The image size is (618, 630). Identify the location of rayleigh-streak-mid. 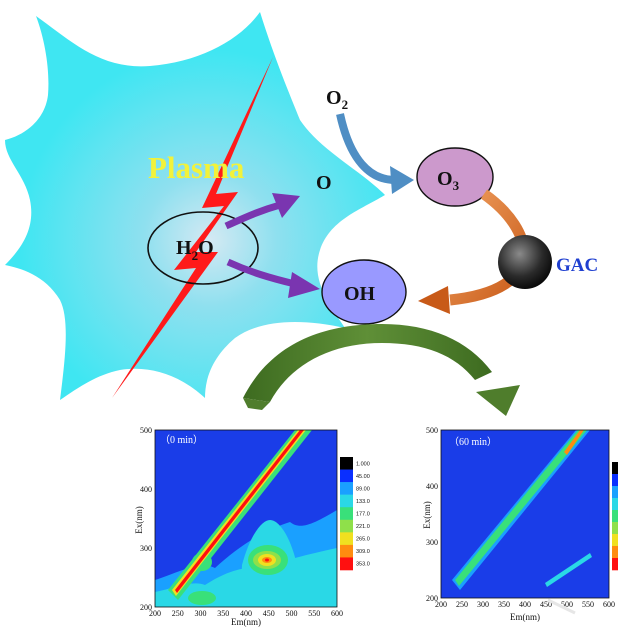
(521, 508).